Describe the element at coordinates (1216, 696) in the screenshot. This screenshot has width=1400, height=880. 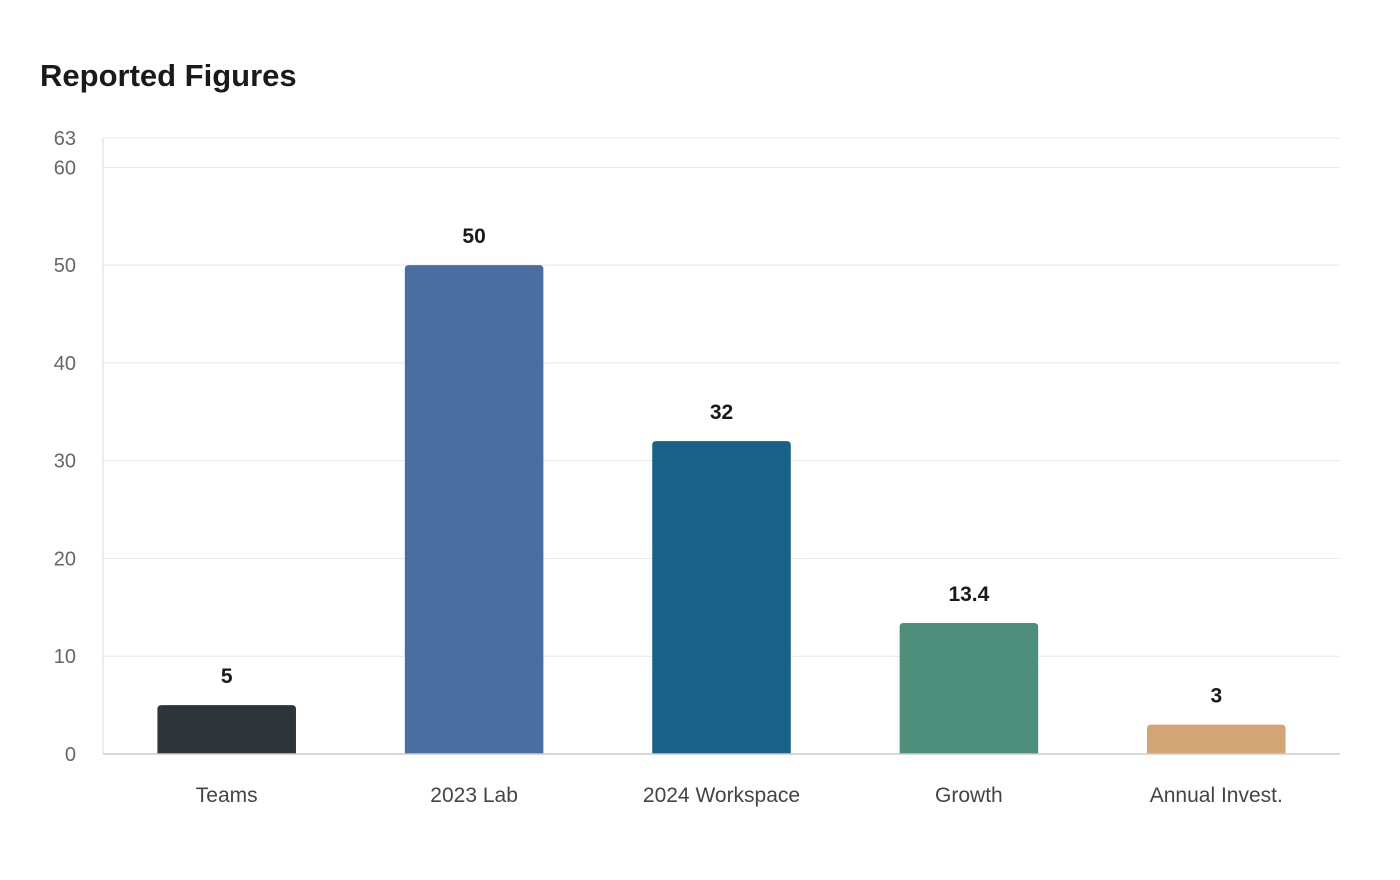
I see `data-label: 3` at that location.